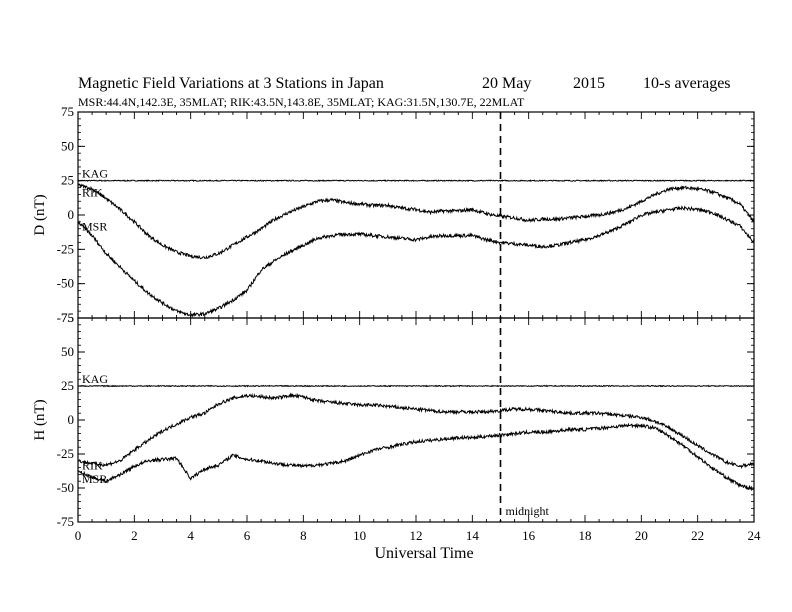 The image size is (792, 612). What do you see at coordinates (303, 535) in the screenshot?
I see `x-tick-label: 8` at bounding box center [303, 535].